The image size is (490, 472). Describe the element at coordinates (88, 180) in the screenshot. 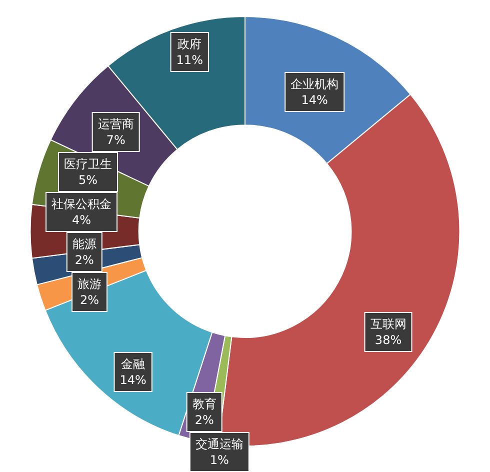

I see `data-label: 5%` at that location.